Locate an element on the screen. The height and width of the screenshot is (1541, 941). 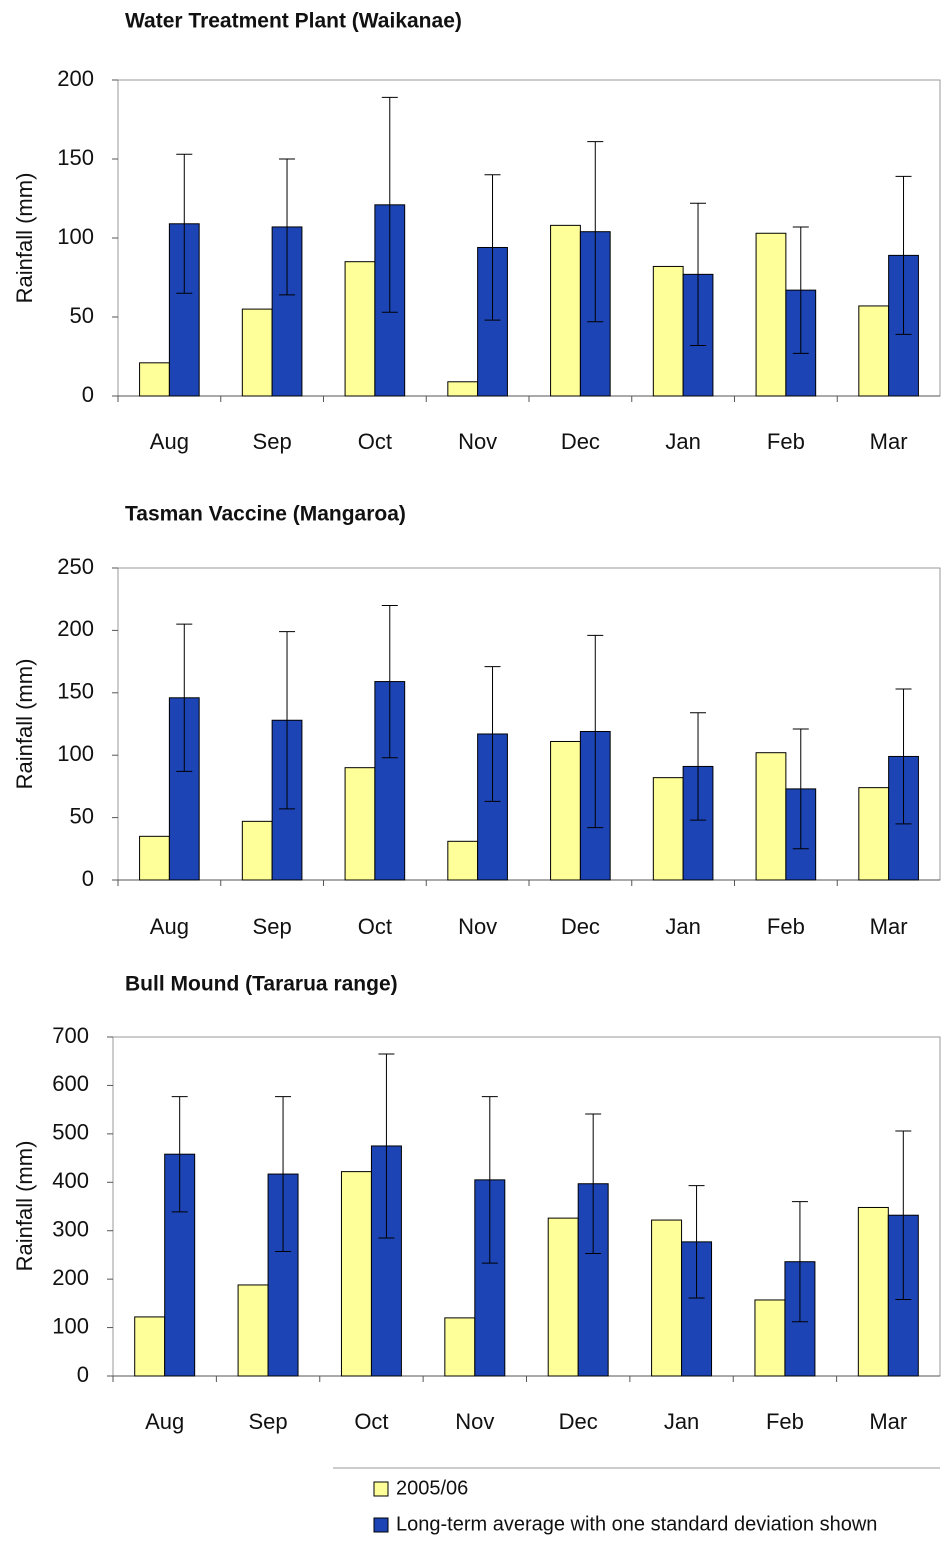
chart-title: Water Treatment Plant (Waikanae) is located at coordinates (293, 21).